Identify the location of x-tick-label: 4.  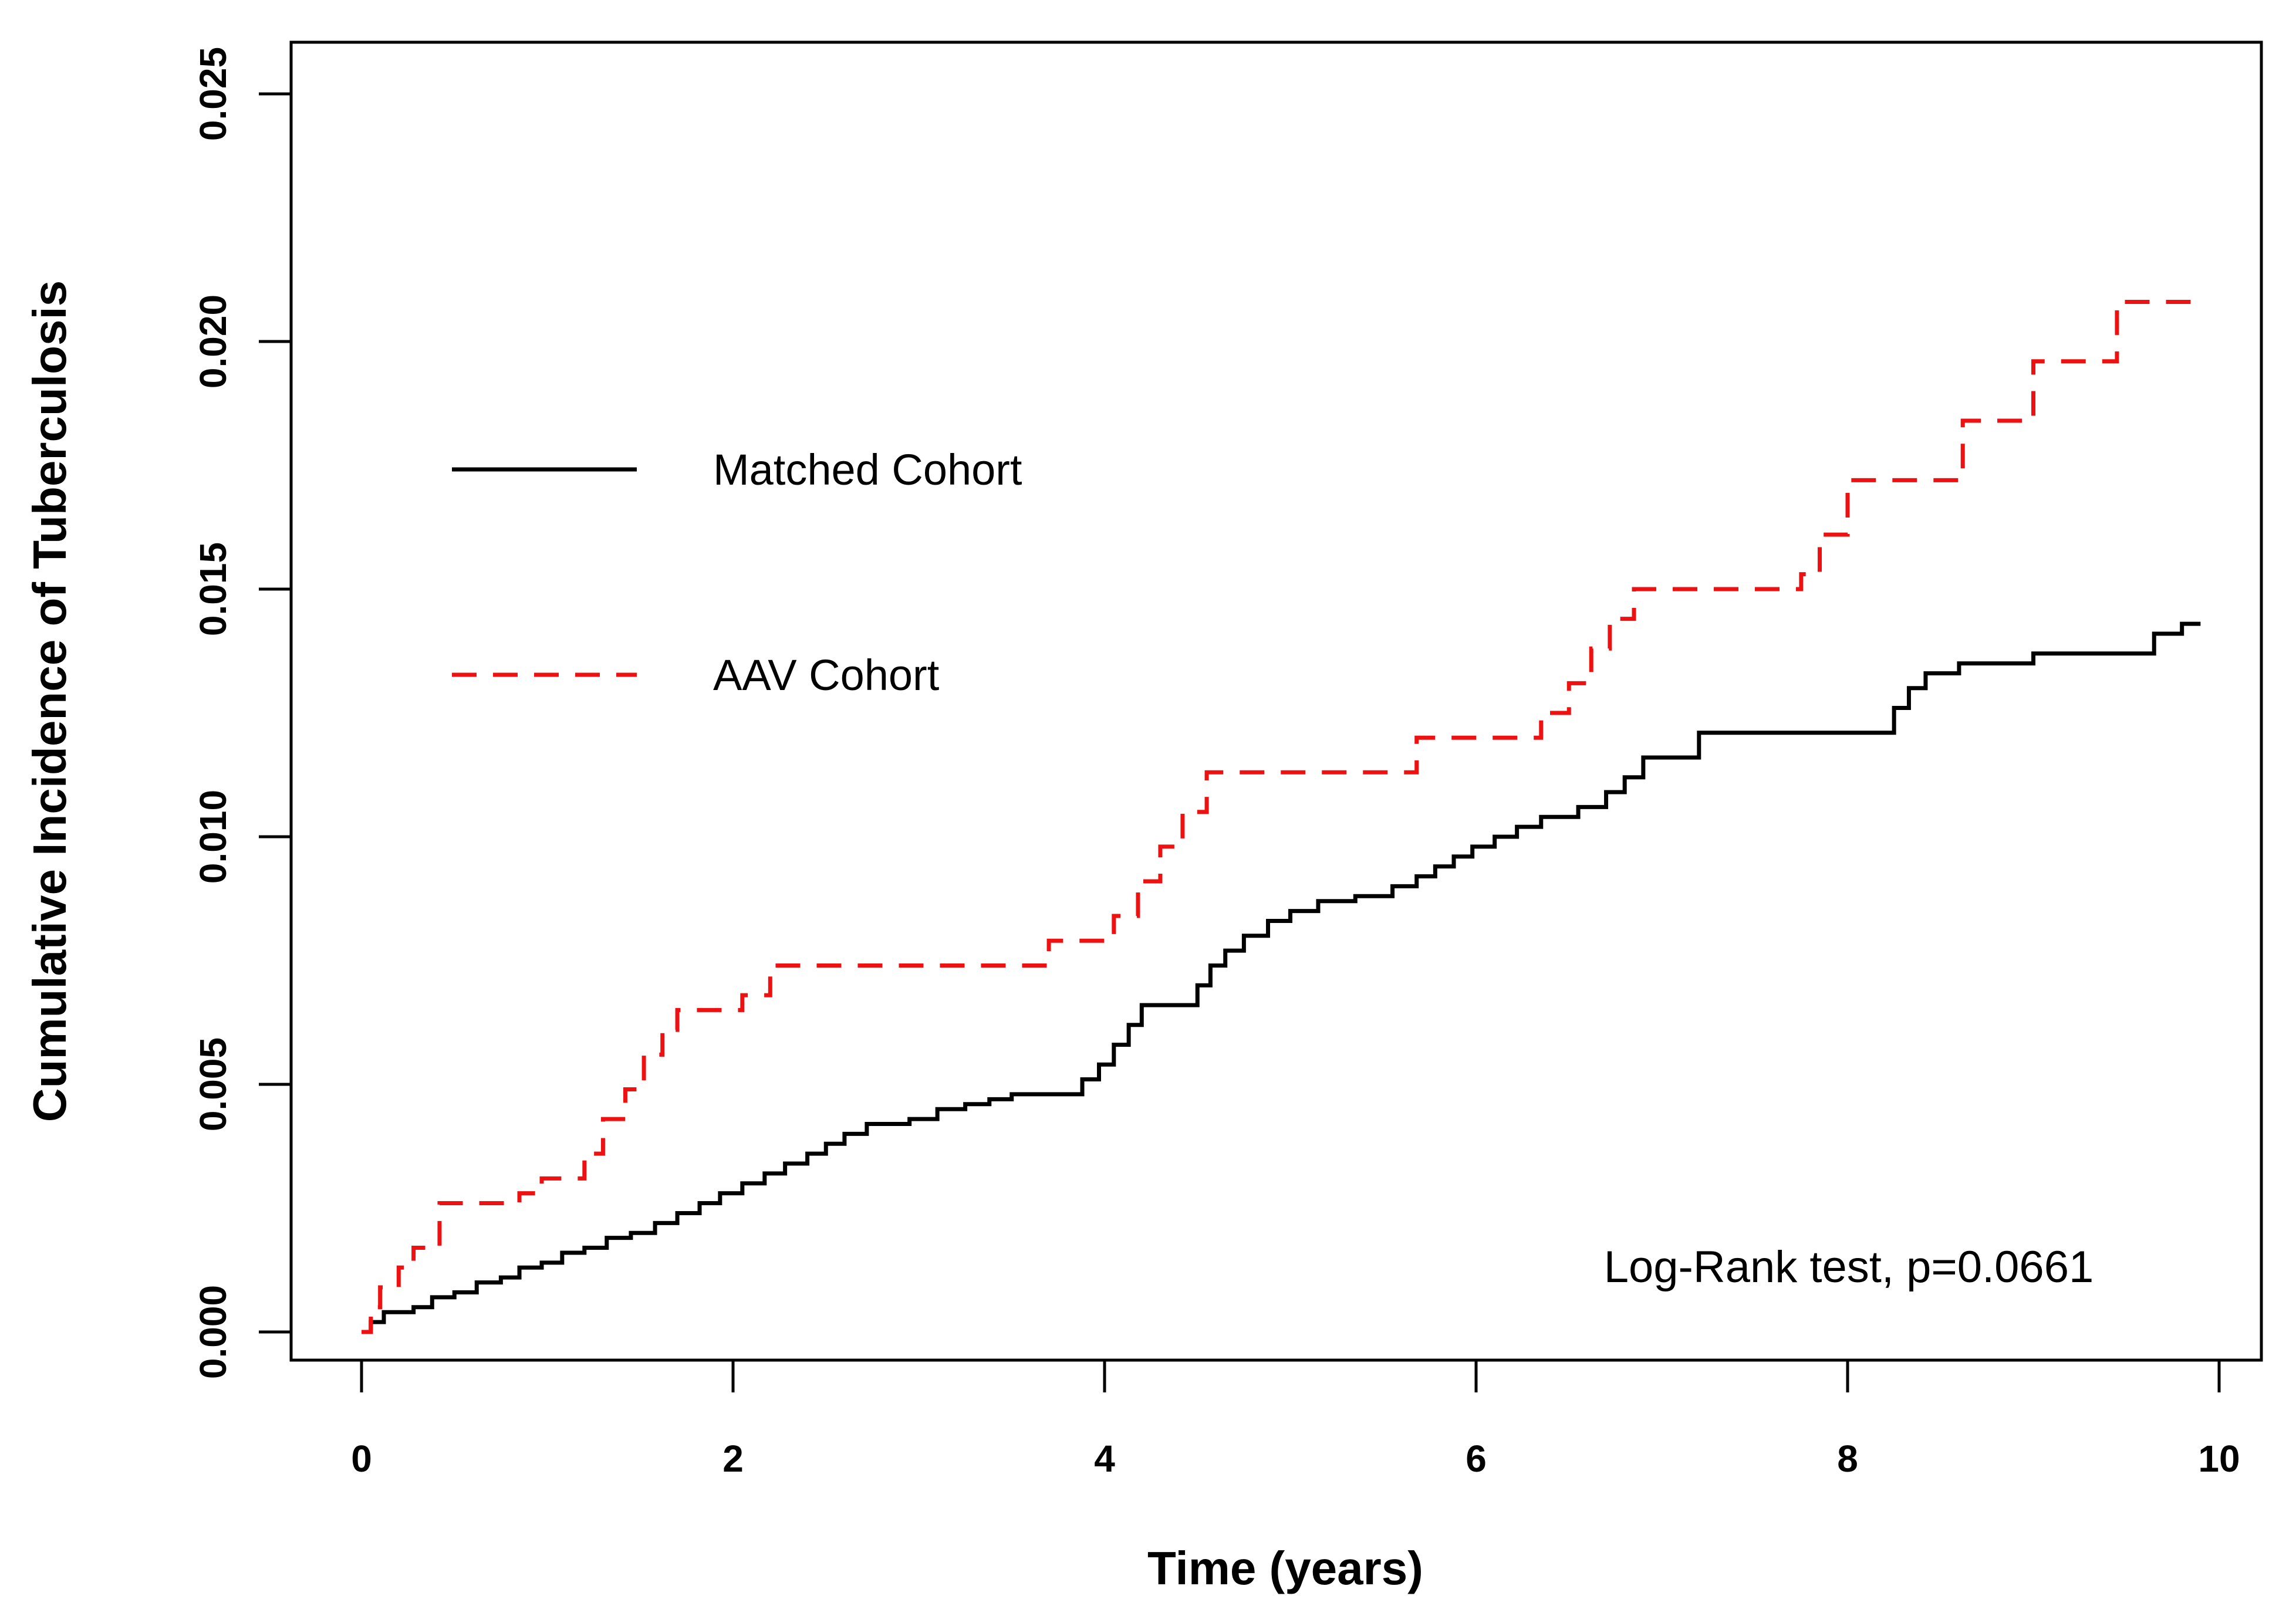
(1104, 1459).